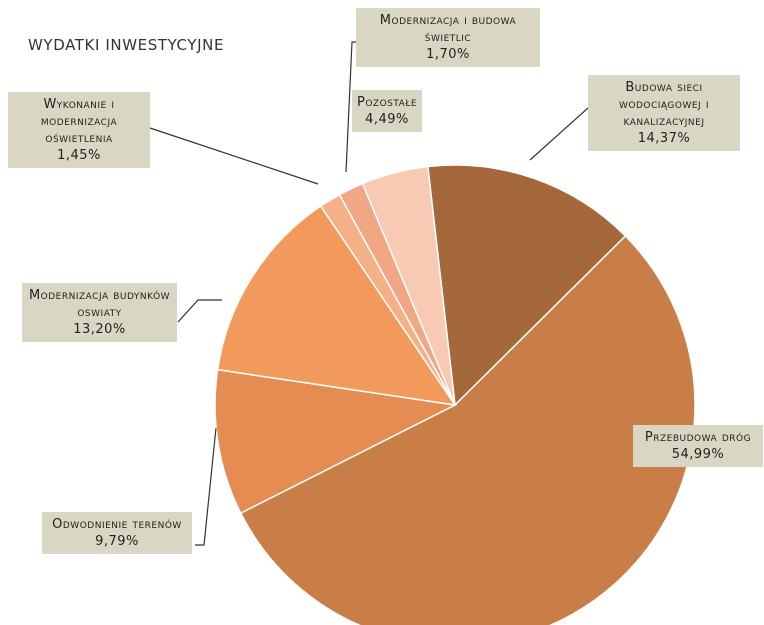 The height and width of the screenshot is (625, 764). I want to click on slice-value: 1,45%, so click(79, 155).